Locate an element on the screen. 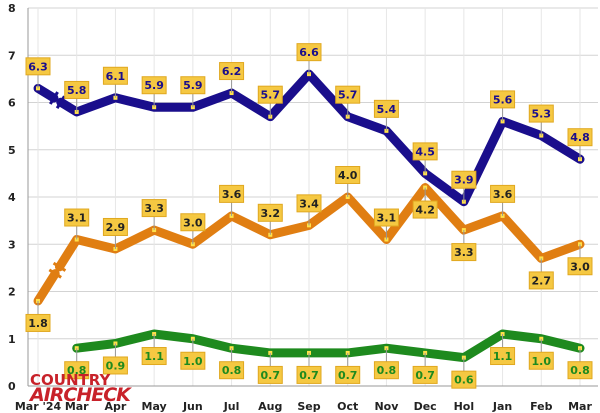  data-label: 5.3 is located at coordinates (542, 114).